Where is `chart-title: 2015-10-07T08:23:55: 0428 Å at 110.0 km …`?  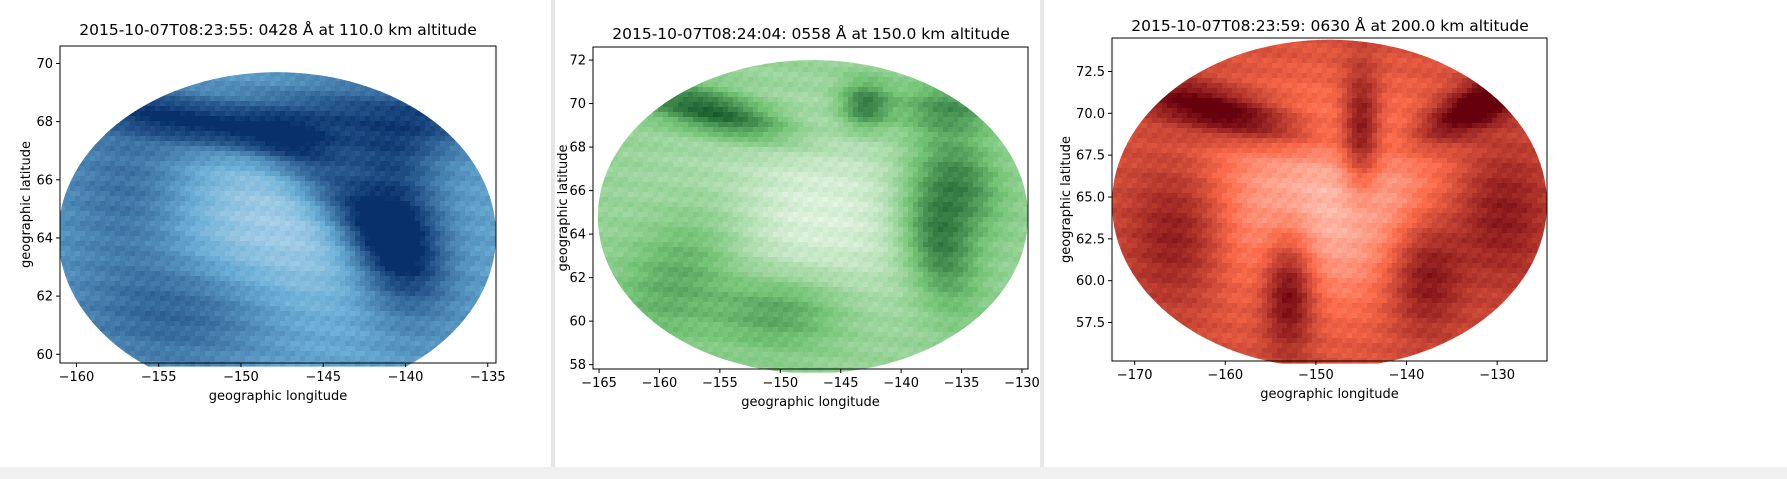
chart-title: 2015-10-07T08:23:55: 0428 Å at 110.0 km … is located at coordinates (277, 29).